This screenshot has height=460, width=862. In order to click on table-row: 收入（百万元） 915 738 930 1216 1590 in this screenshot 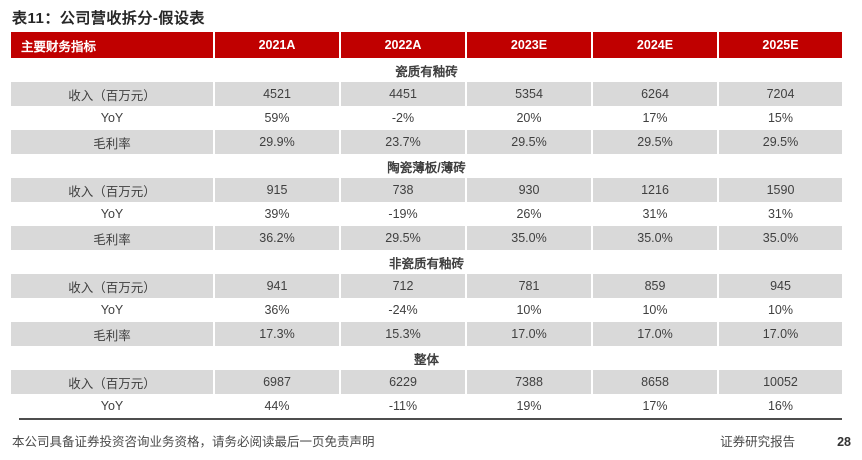, I will do `click(426, 190)`.